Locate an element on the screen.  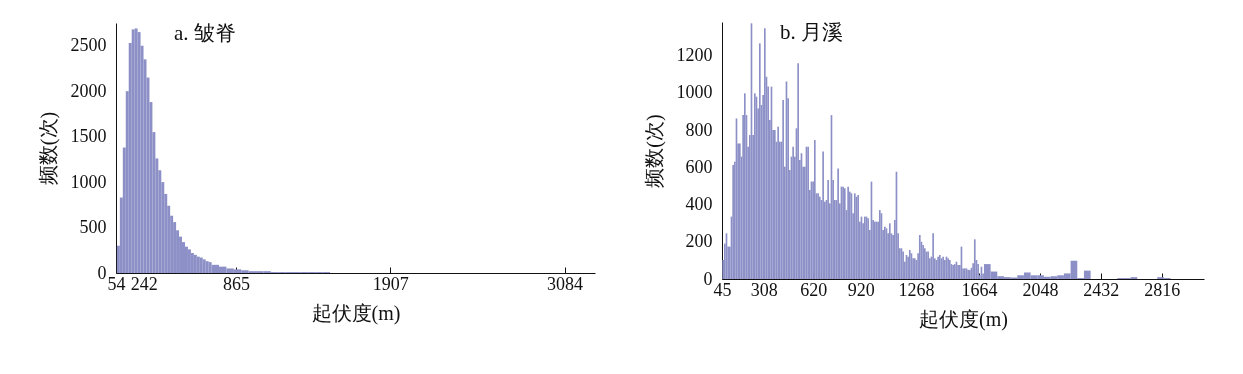
x-tick-label: 54 is located at coordinates (116, 283).